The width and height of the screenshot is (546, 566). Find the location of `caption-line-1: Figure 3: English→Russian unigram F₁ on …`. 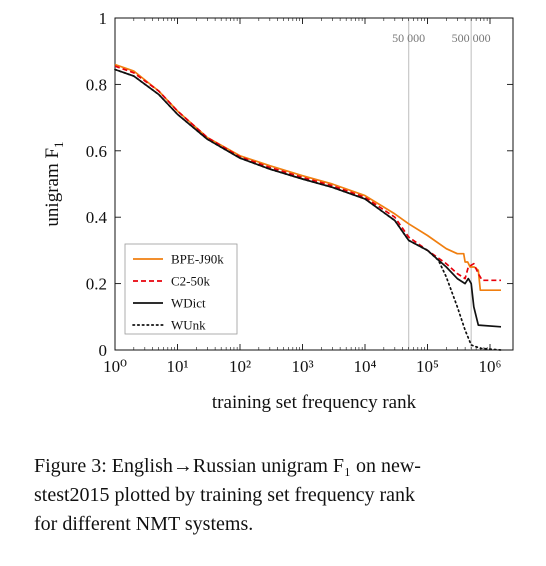

caption-line-1: Figure 3: English→Russian unigram F₁ on … is located at coordinates (227, 466).